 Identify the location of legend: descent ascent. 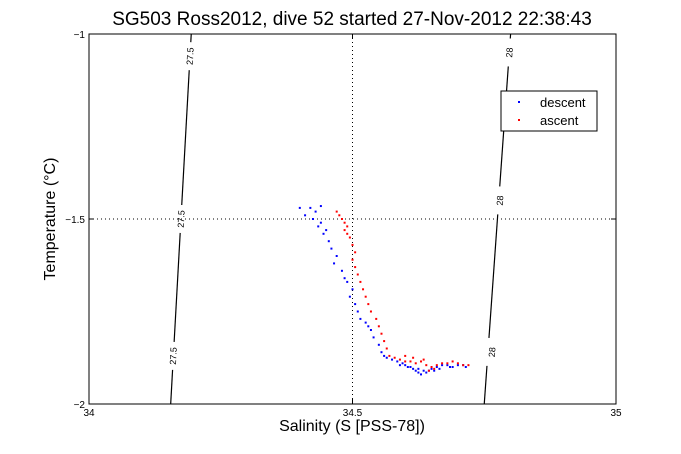
(549, 111).